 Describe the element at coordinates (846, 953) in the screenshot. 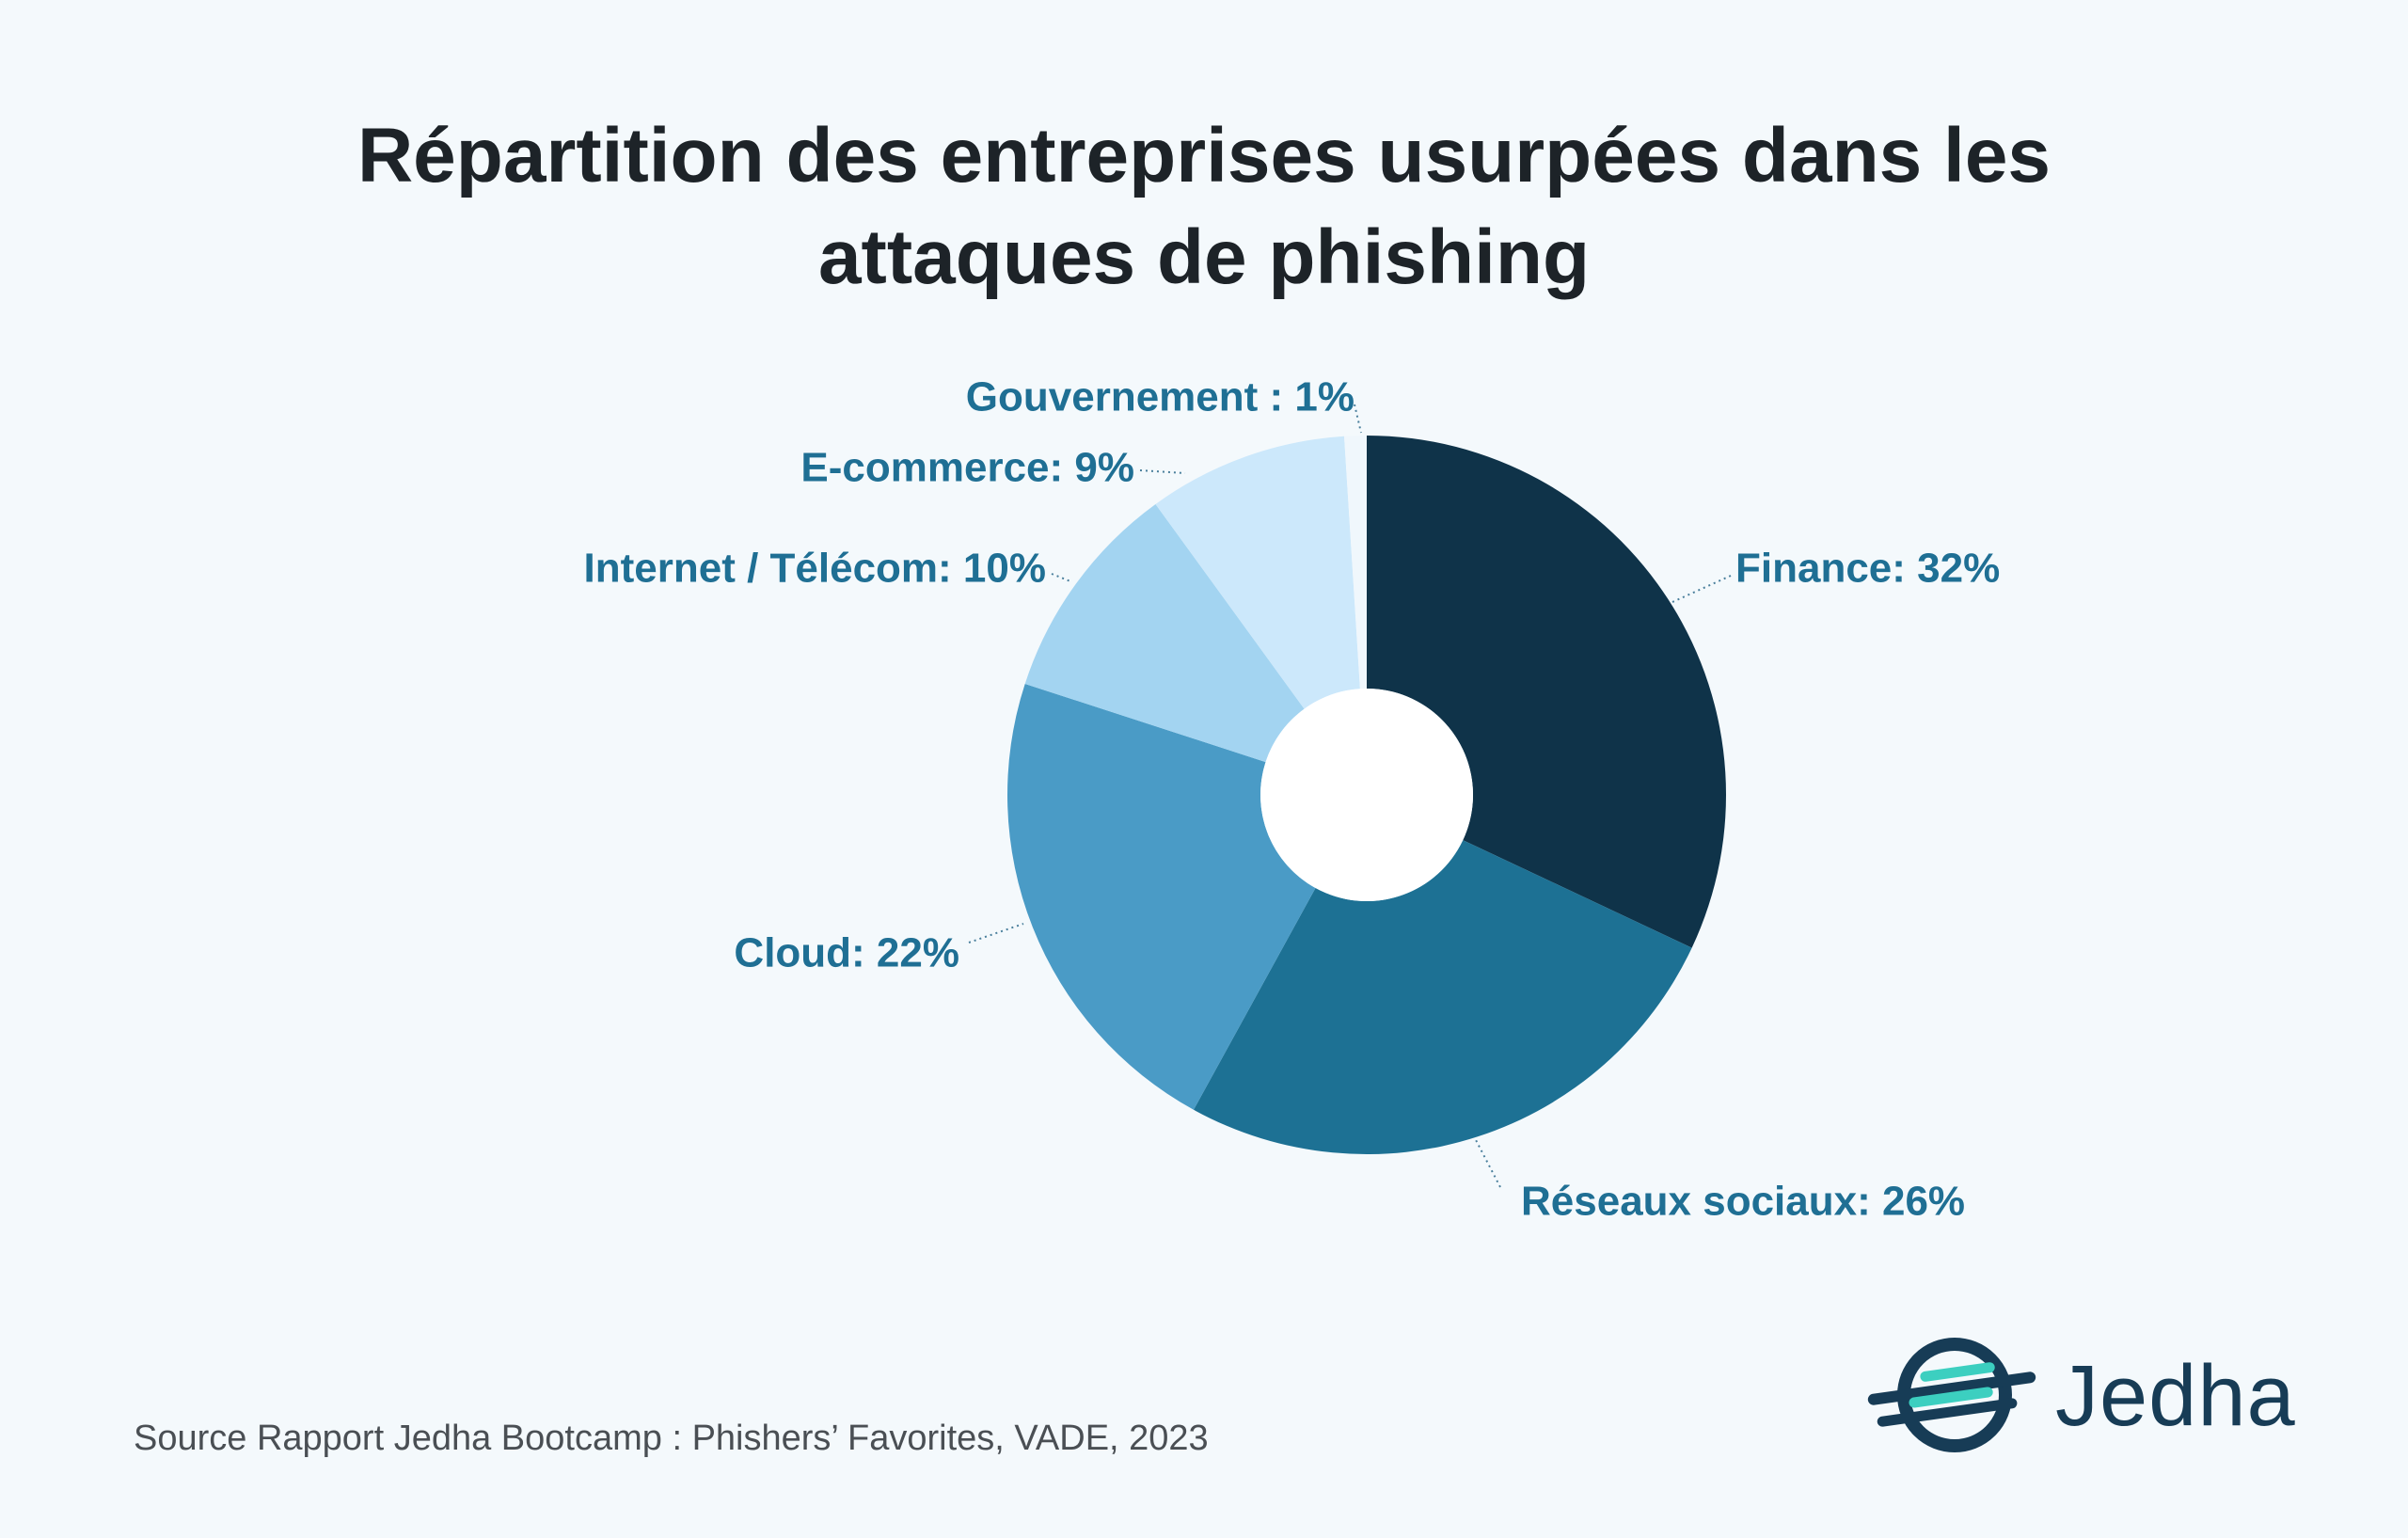

I see `slice-label: Cloud: 22%` at that location.